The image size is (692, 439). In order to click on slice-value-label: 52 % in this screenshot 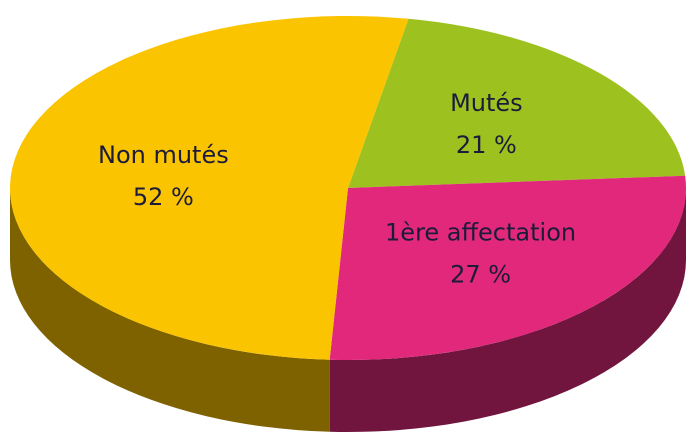, I will do `click(163, 197)`.